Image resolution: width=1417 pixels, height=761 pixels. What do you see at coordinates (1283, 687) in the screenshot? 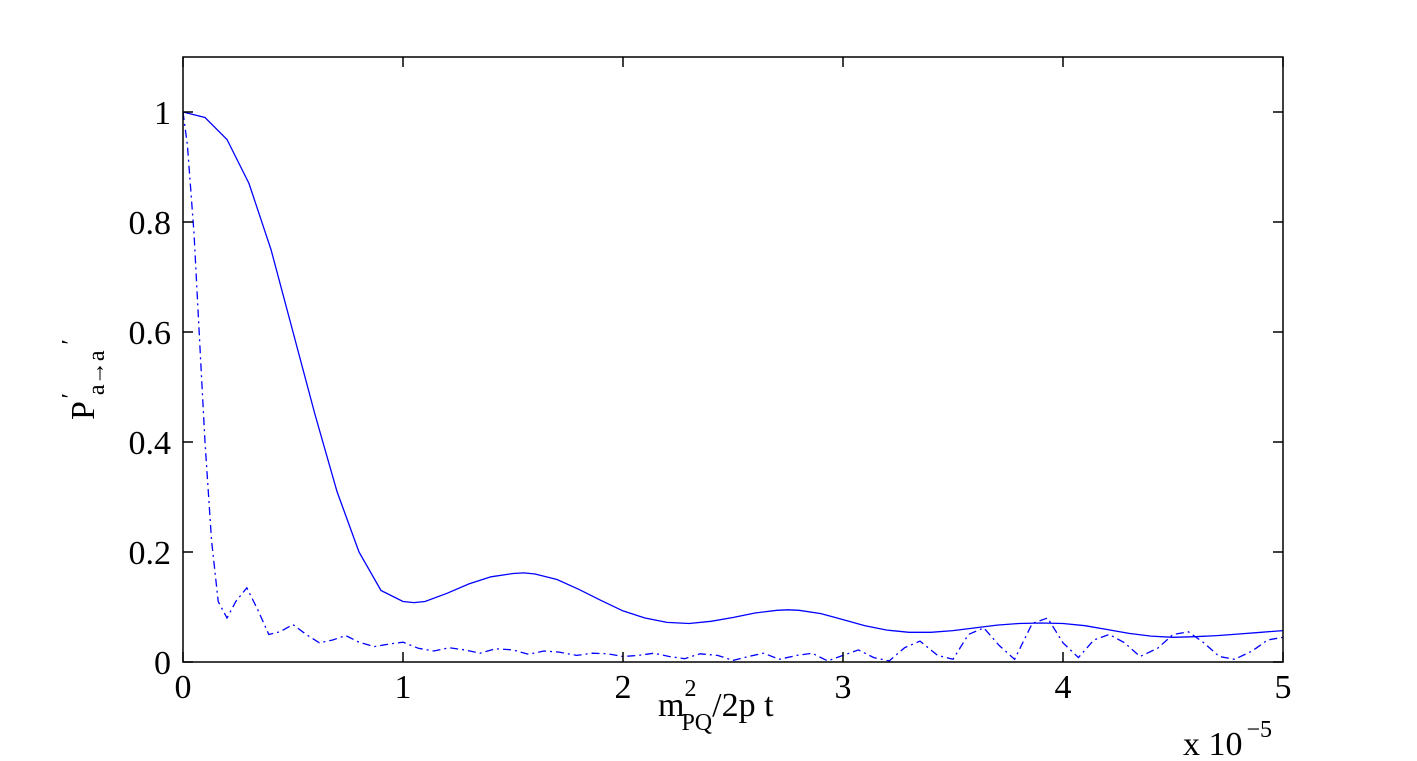
I see `x-tick-label: 5` at bounding box center [1283, 687].